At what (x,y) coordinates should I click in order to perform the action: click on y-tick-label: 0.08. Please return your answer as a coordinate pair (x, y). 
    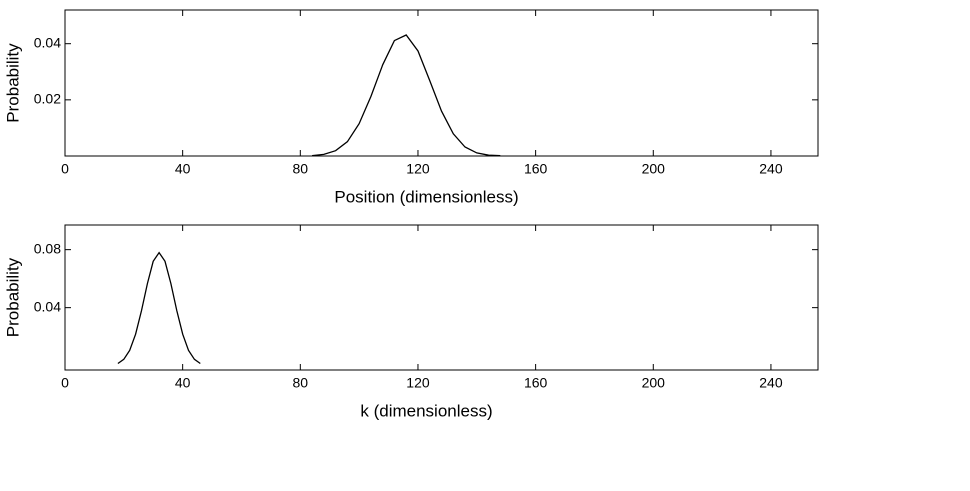
    Looking at the image, I should click on (47, 248).